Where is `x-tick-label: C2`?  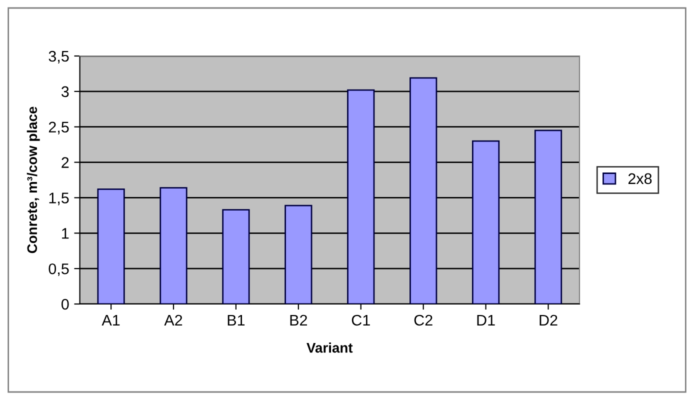
x-tick-label: C2 is located at coordinates (423, 320).